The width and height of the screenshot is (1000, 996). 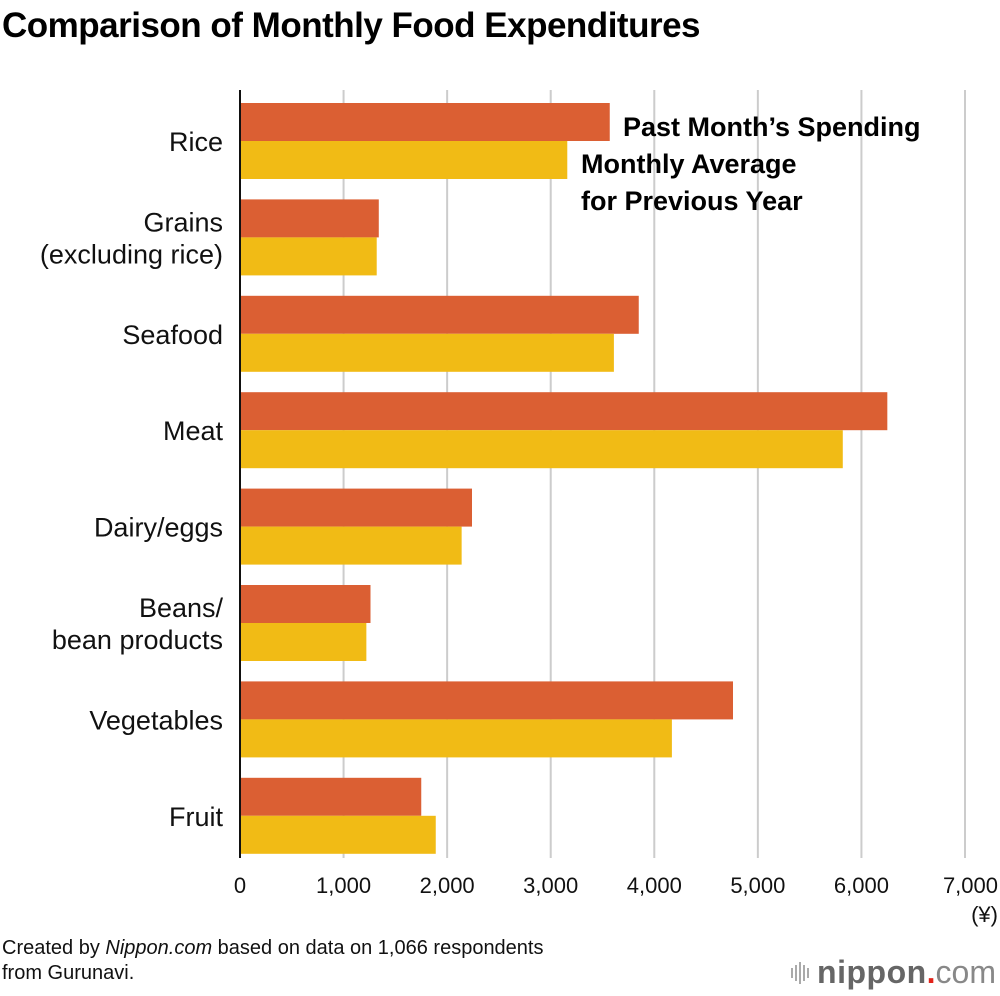 What do you see at coordinates (172, 335) in the screenshot?
I see `category-label: Seafood` at bounding box center [172, 335].